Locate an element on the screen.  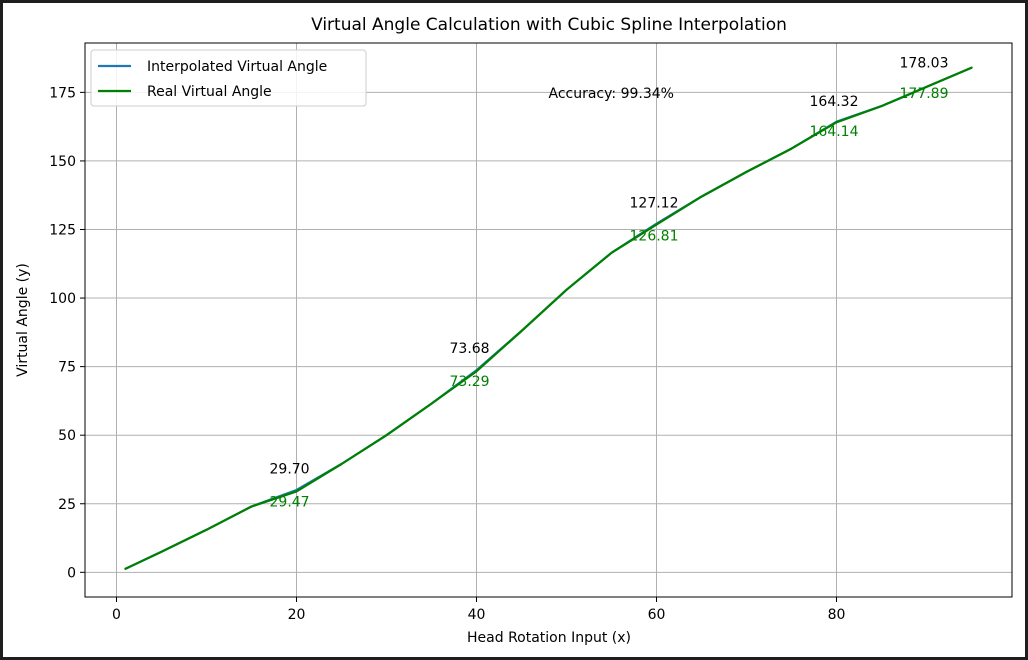
y-tick-label: 100 is located at coordinates (62, 299).